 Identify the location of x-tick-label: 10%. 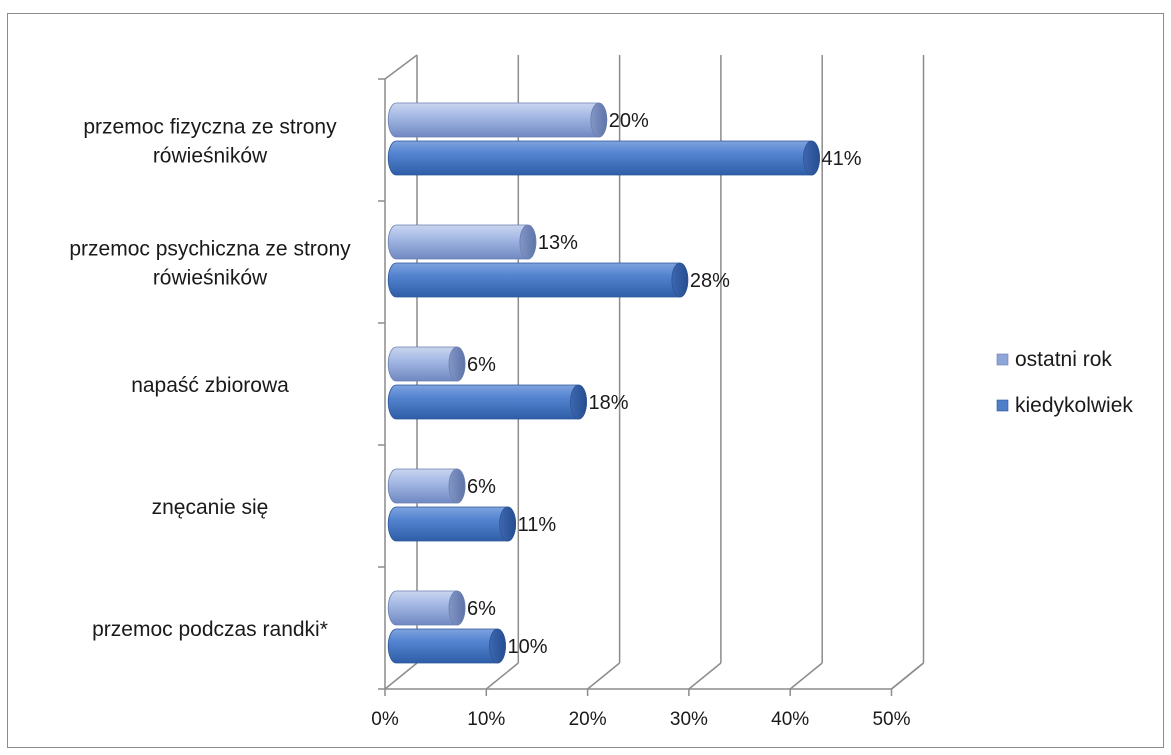
(486, 719).